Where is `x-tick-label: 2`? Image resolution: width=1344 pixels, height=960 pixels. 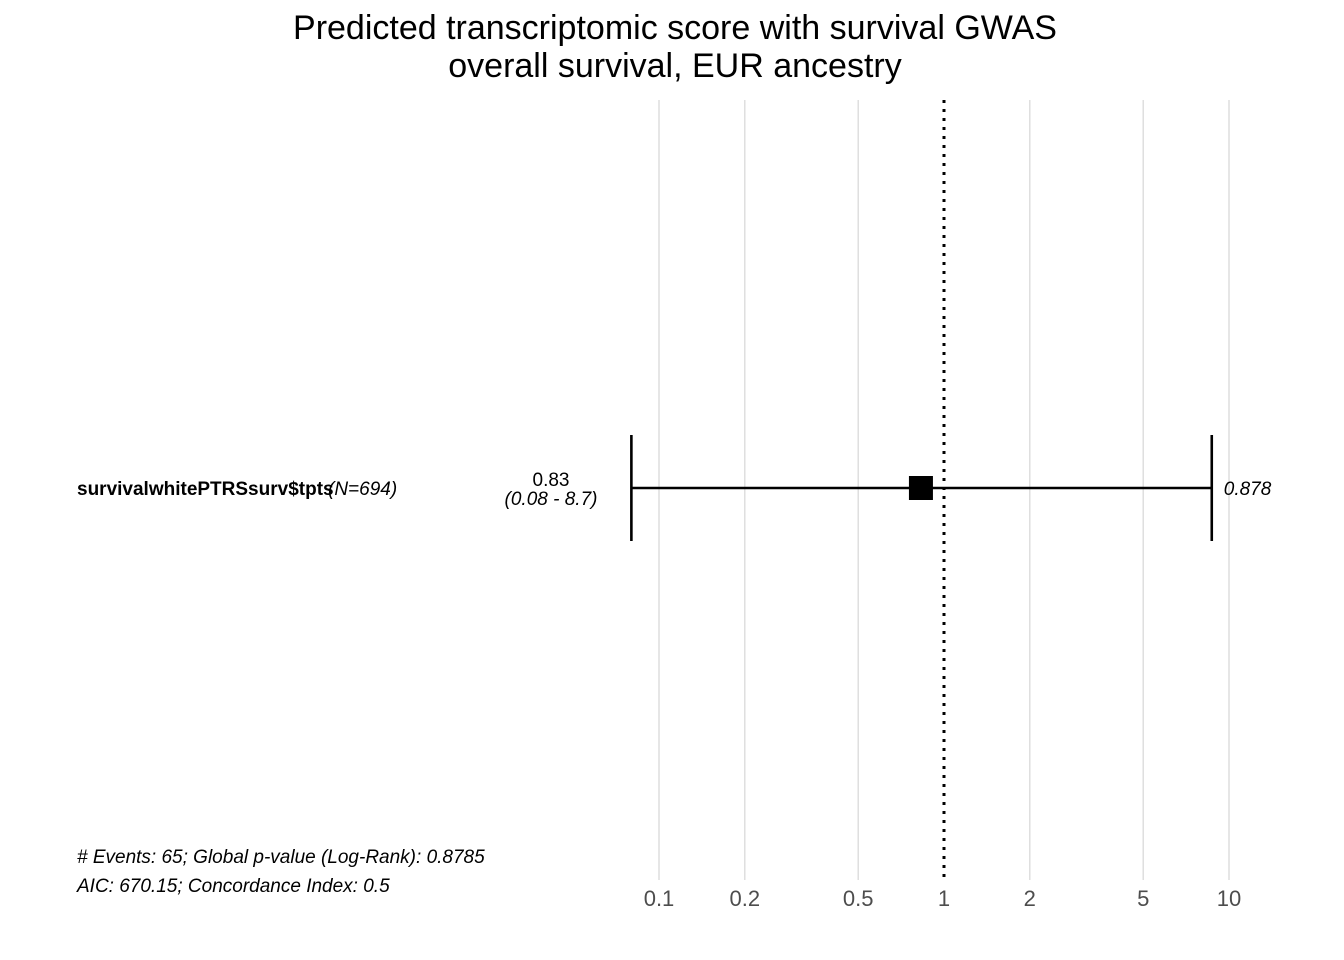 x-tick-label: 2 is located at coordinates (1030, 898).